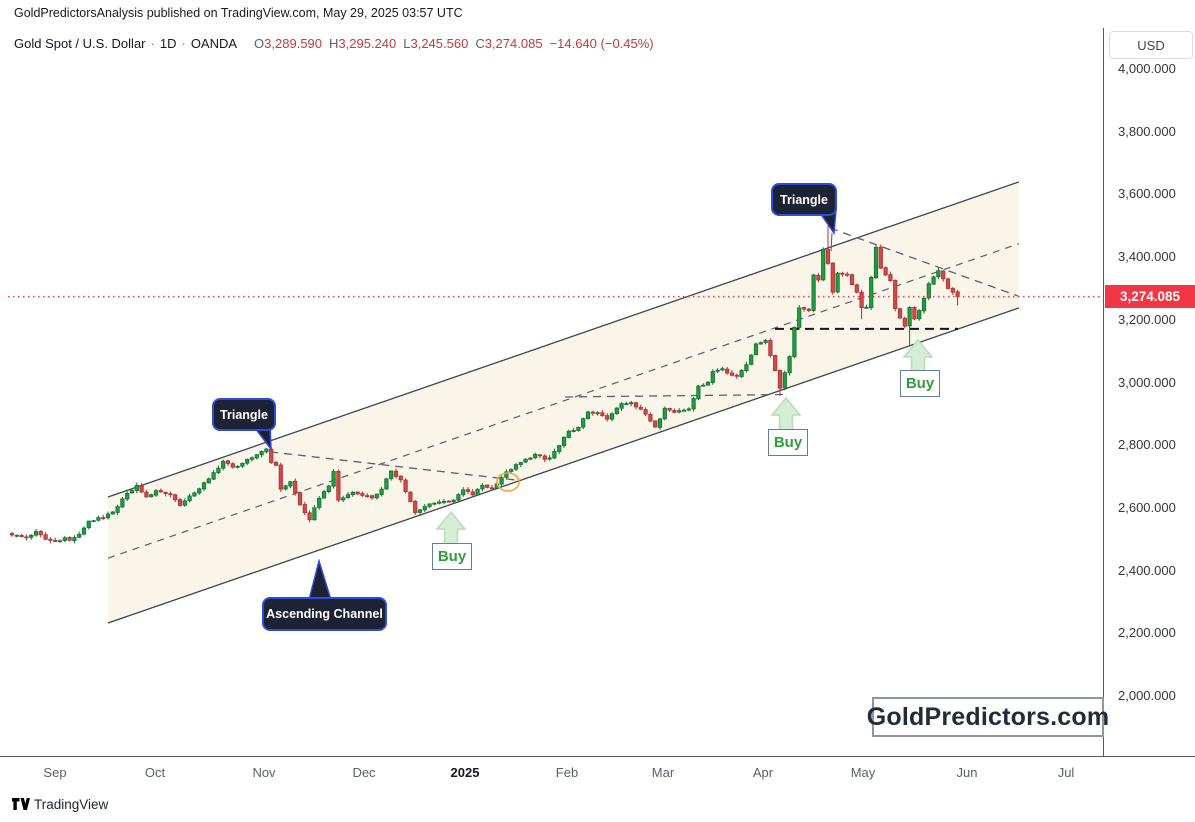  I want to click on ohlc-value: 3,245.560, so click(439, 43).